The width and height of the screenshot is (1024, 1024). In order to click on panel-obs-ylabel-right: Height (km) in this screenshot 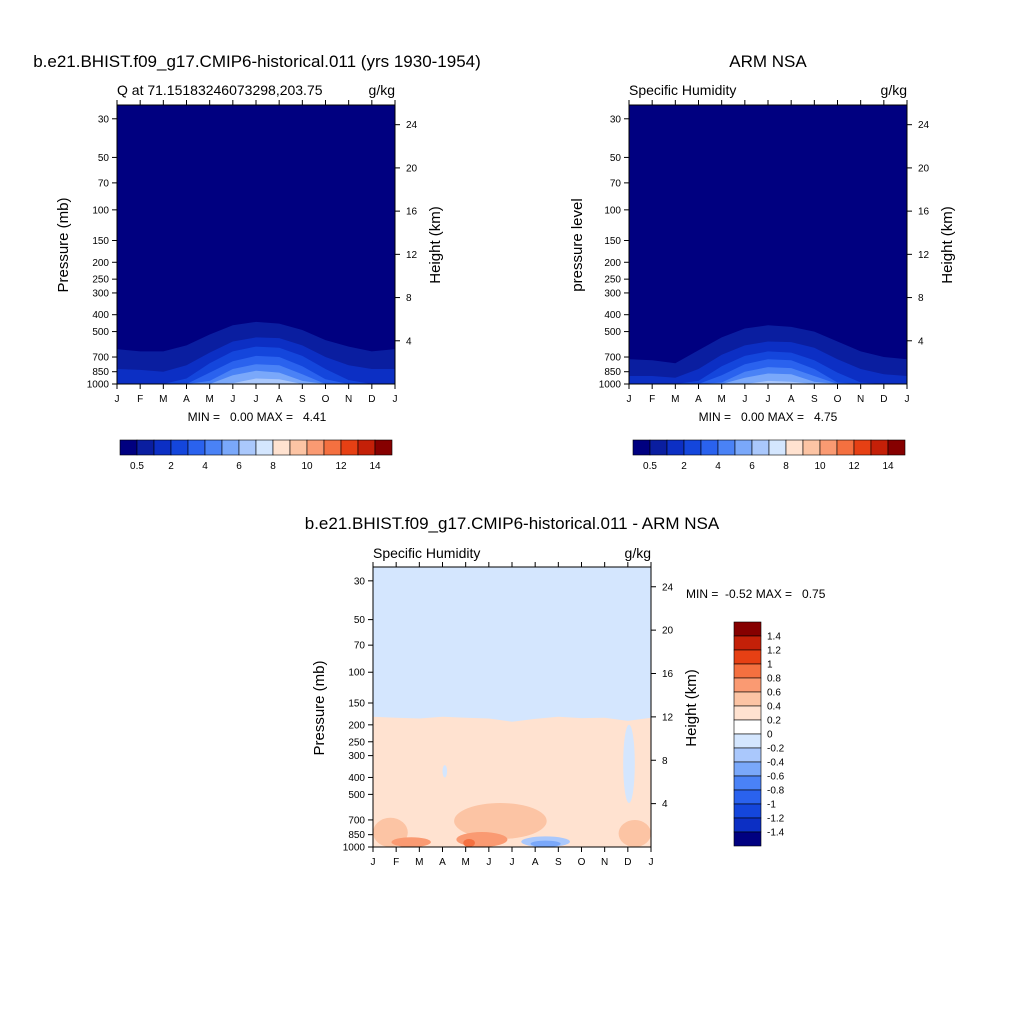, I will do `click(947, 245)`.